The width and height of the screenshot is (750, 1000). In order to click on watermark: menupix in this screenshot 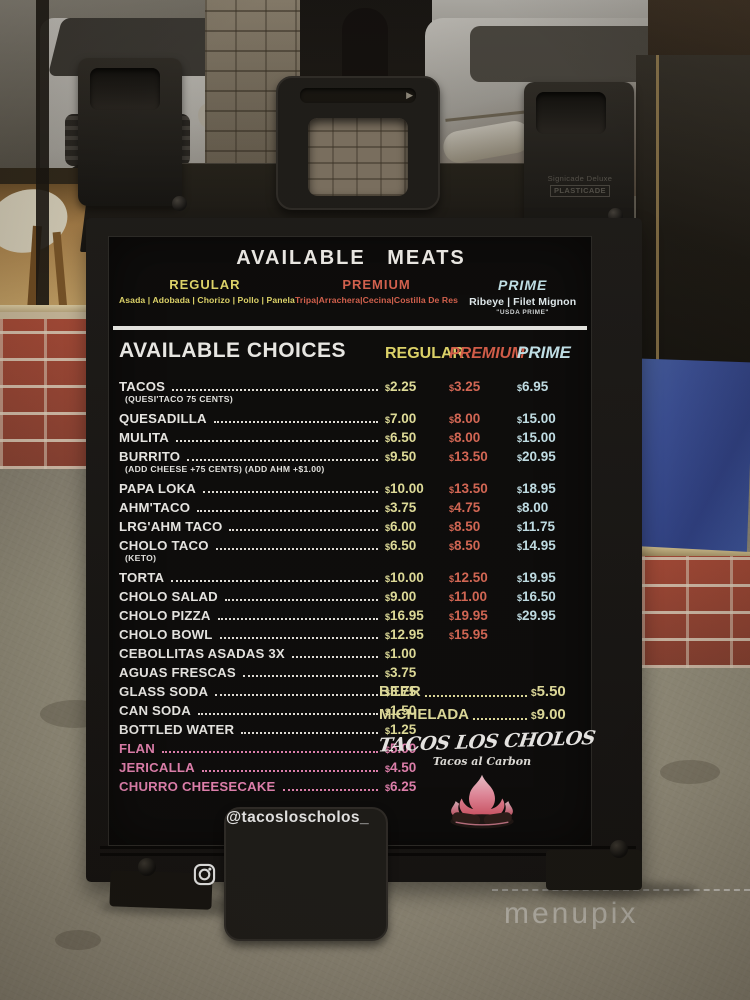, I will do `click(571, 913)`.